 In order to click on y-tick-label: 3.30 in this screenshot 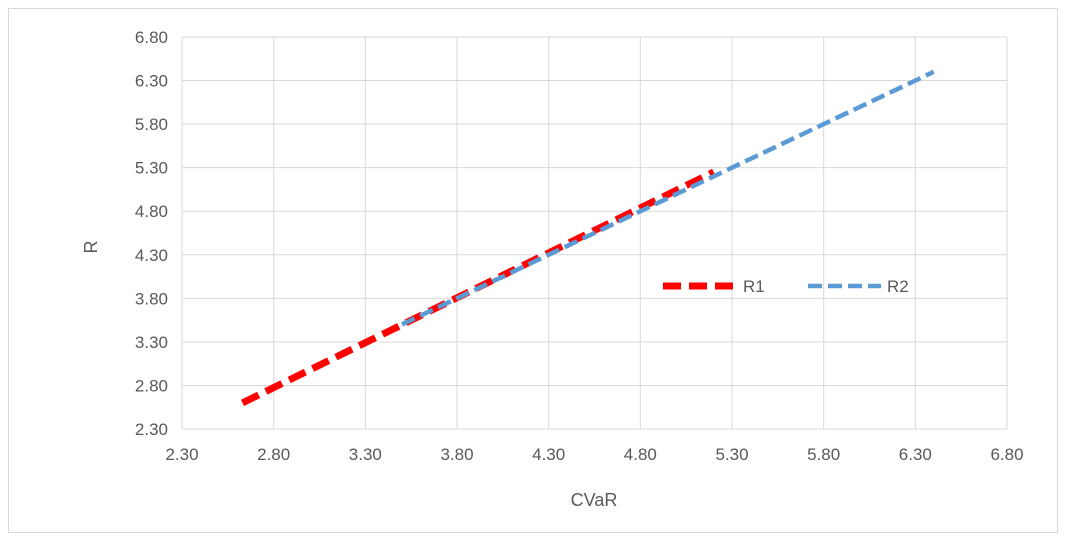, I will do `click(151, 342)`.